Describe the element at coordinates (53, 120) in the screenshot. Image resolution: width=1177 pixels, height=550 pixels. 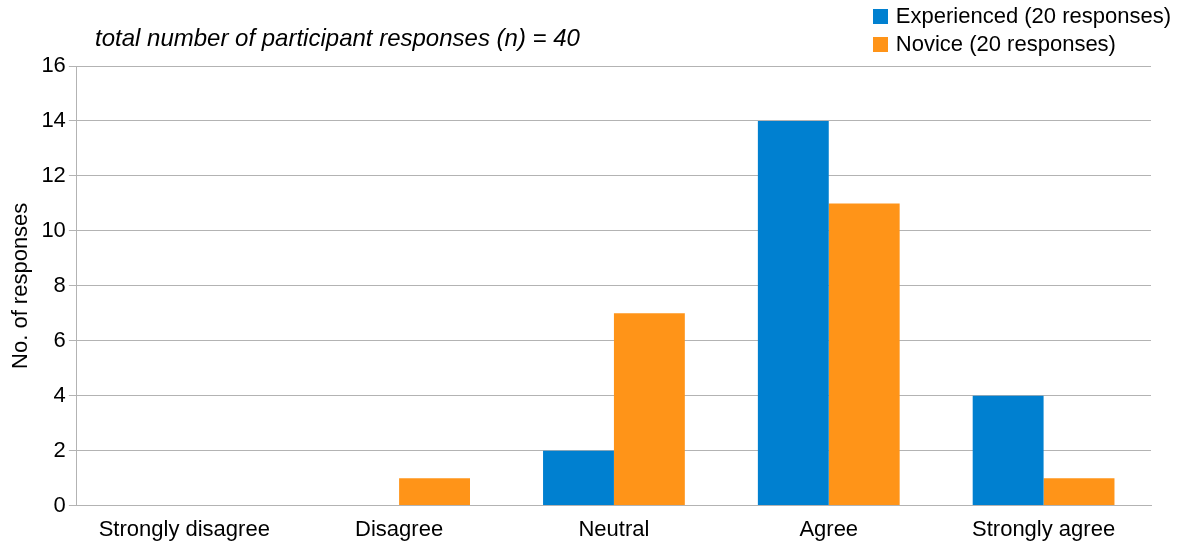
I see `y-tick-label: 14` at that location.